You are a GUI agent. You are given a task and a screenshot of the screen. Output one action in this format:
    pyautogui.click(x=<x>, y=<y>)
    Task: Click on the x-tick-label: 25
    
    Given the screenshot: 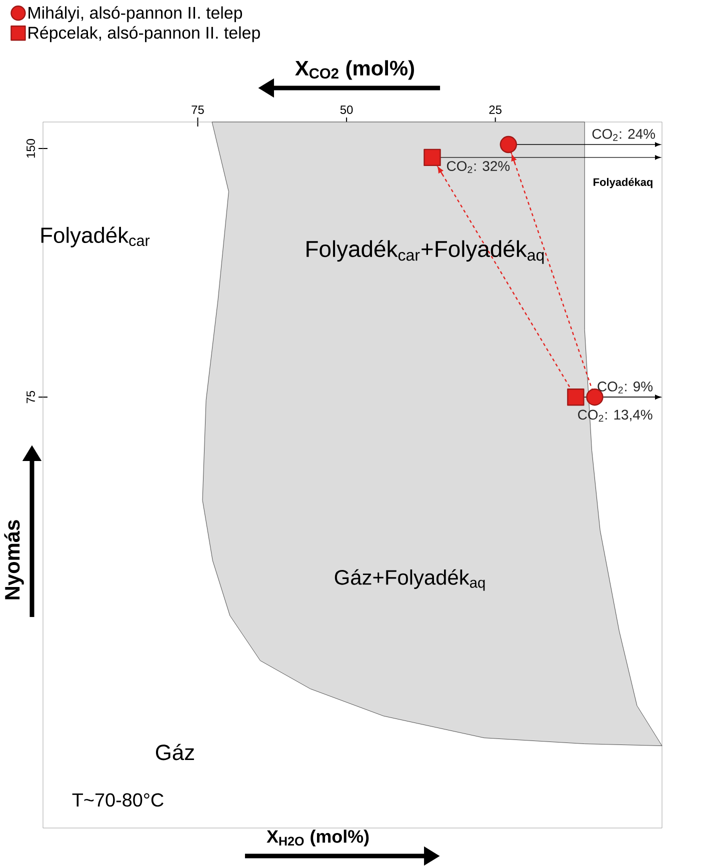 What is the action you would take?
    pyautogui.click(x=495, y=110)
    